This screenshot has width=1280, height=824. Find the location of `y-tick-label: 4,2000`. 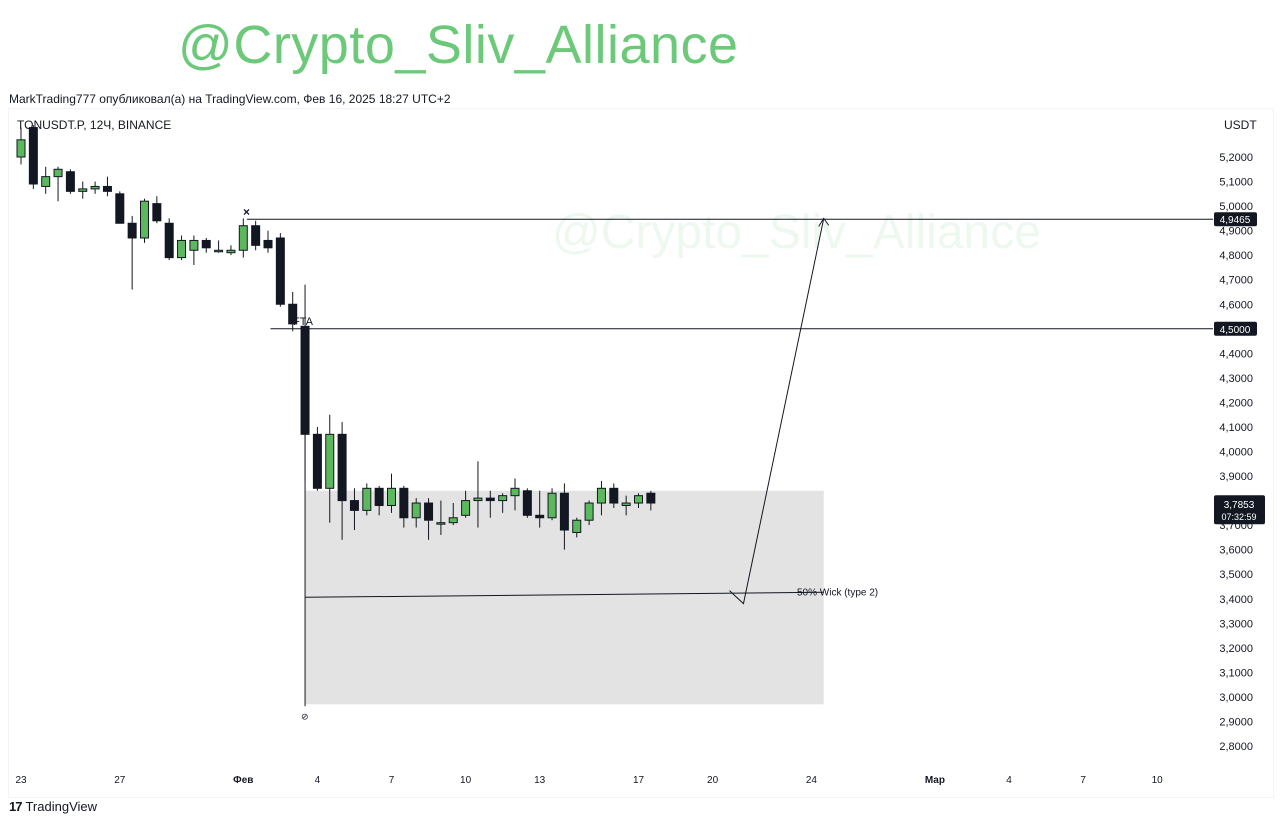

y-tick-label: 4,2000 is located at coordinates (1236, 403).